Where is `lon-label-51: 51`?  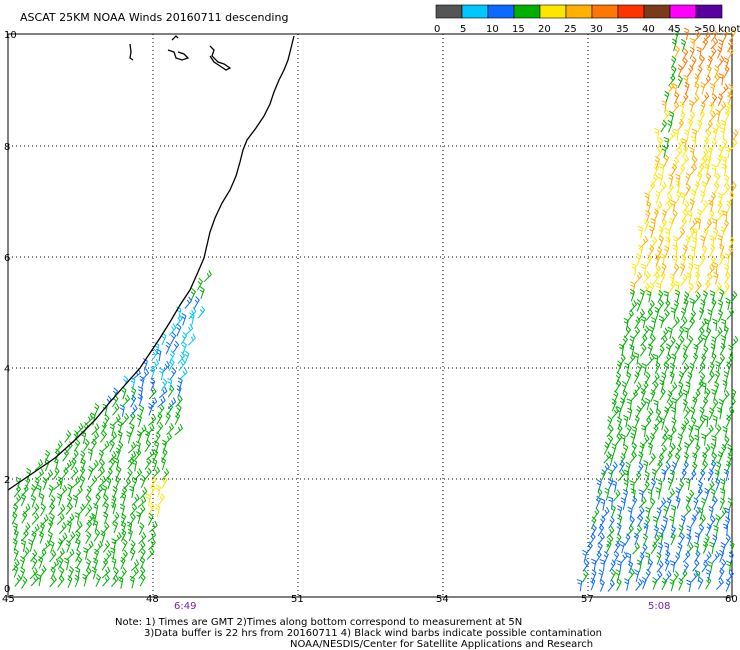
lon-label-51: 51 is located at coordinates (297, 599).